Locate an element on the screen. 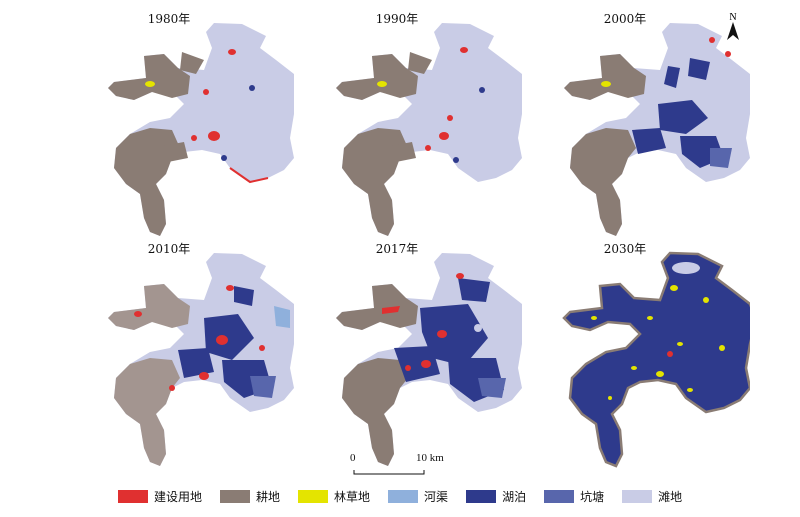  legend-item-construction: 建设用地 is located at coordinates (160, 496).